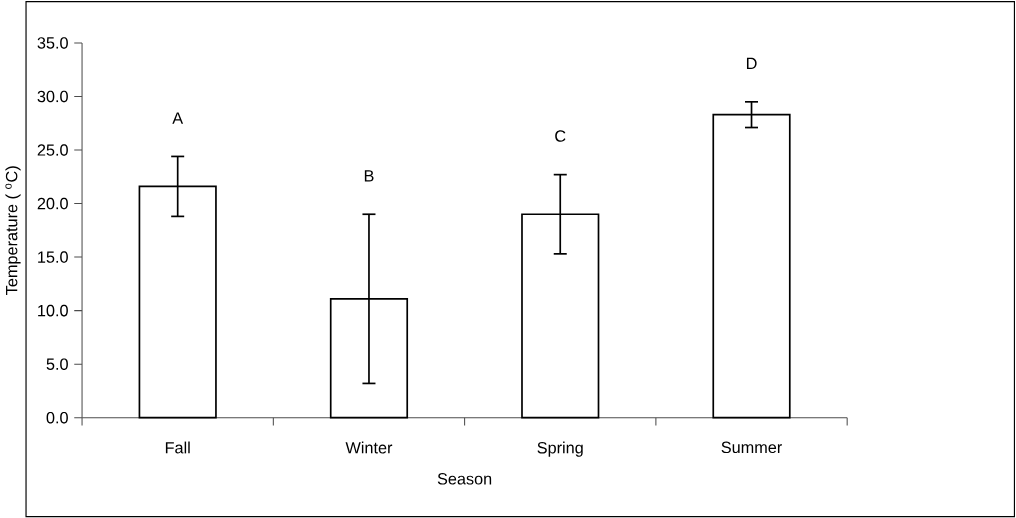  I want to click on y-tick-label: 10.0, so click(53, 310).